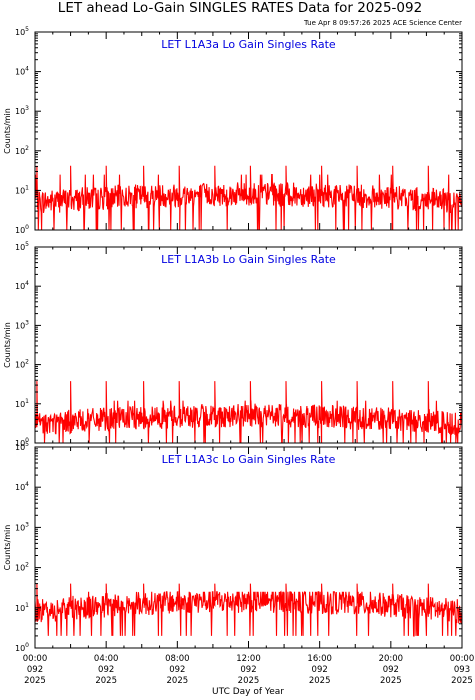  What do you see at coordinates (177, 659) in the screenshot?
I see `x-tick-time: 08:00` at bounding box center [177, 659].